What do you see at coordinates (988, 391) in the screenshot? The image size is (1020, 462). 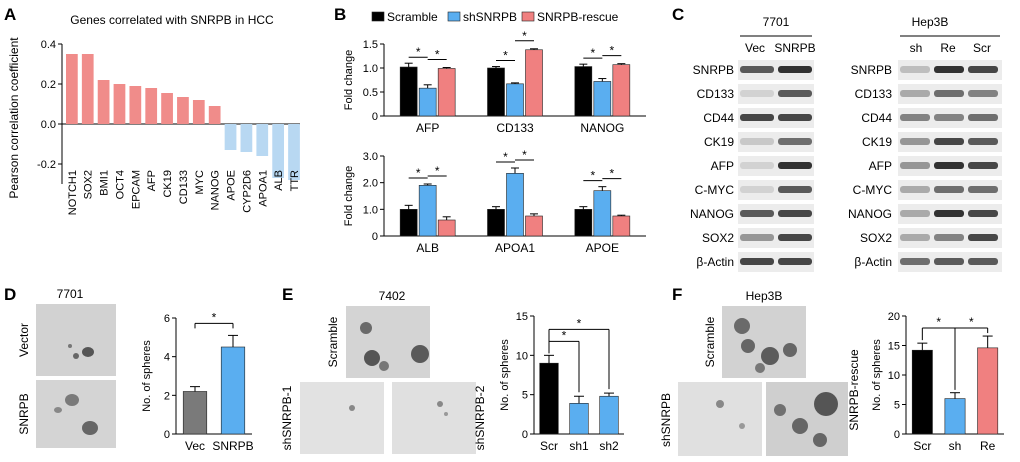 I see `bar-re` at bounding box center [988, 391].